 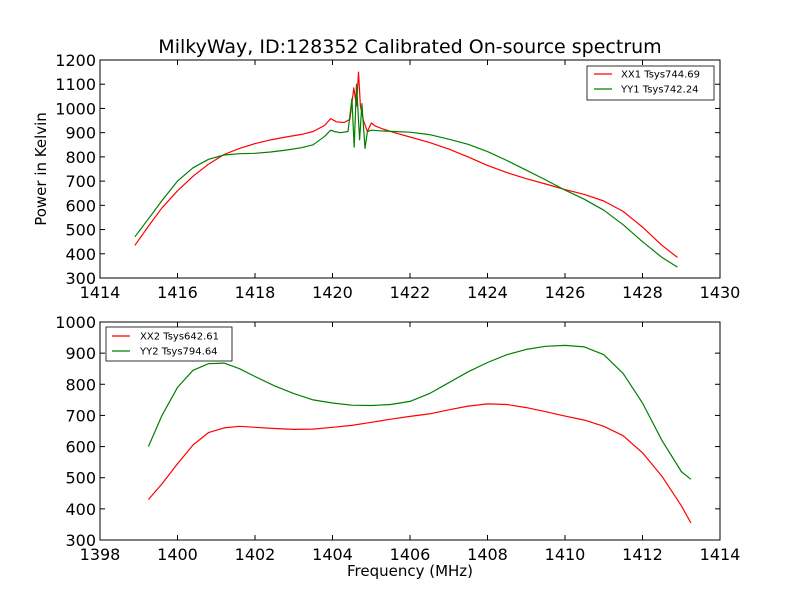 I want to click on x-tick-label: 1400, so click(x=177, y=554).